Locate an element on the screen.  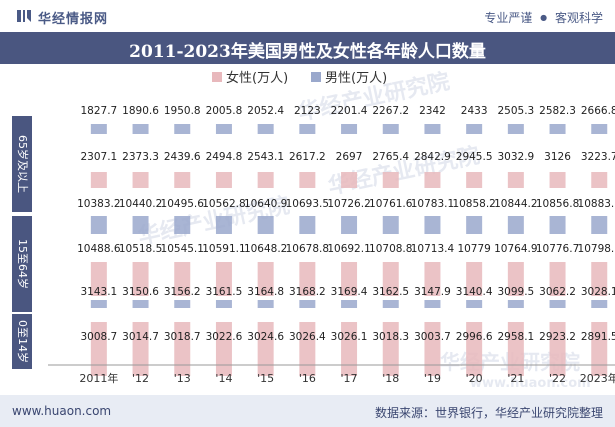
data-label: 10761.6 is located at coordinates (391, 204).